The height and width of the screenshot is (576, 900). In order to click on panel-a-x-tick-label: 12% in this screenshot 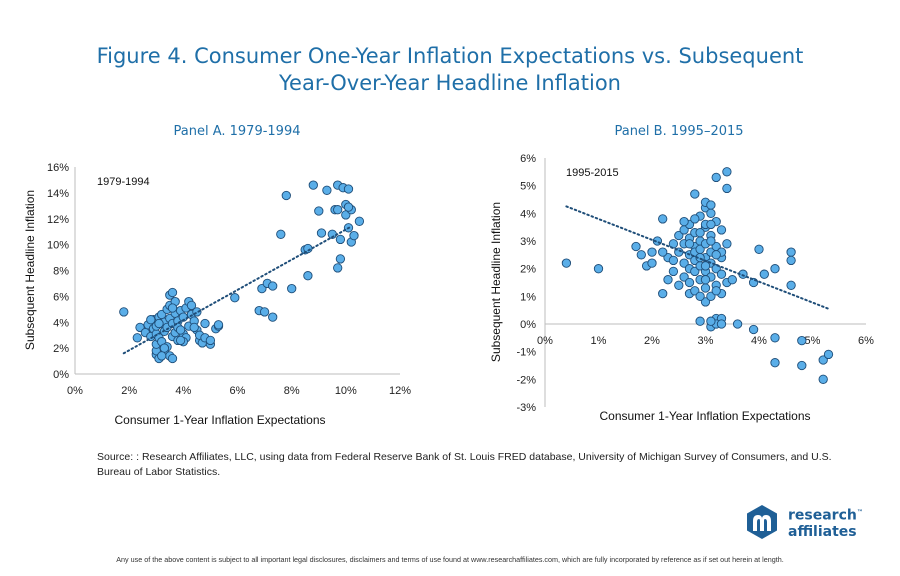, I will do `click(400, 391)`.